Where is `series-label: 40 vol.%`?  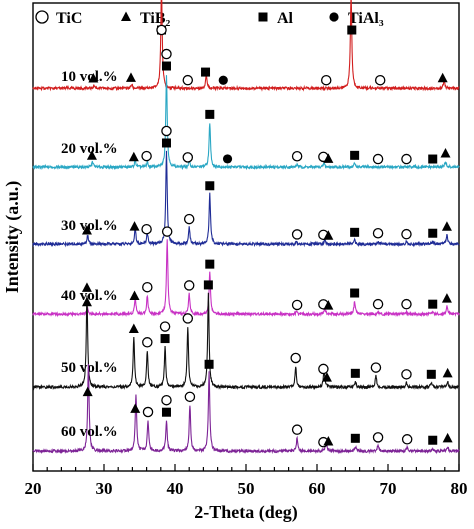 series-label: 40 vol.% is located at coordinates (89, 296).